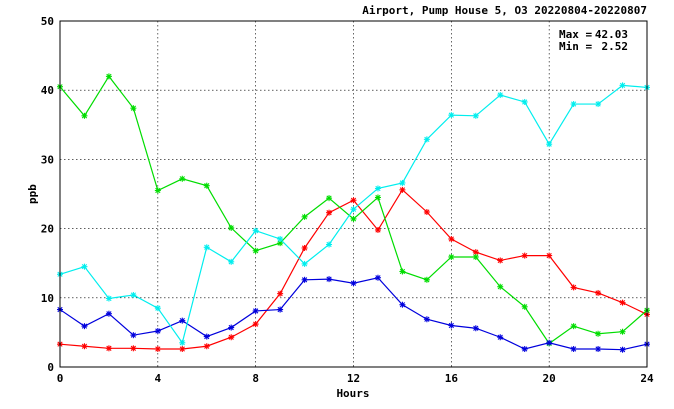 The height and width of the screenshot is (409, 674). What do you see at coordinates (615, 46) in the screenshot?
I see `min-value: 2.52` at bounding box center [615, 46].